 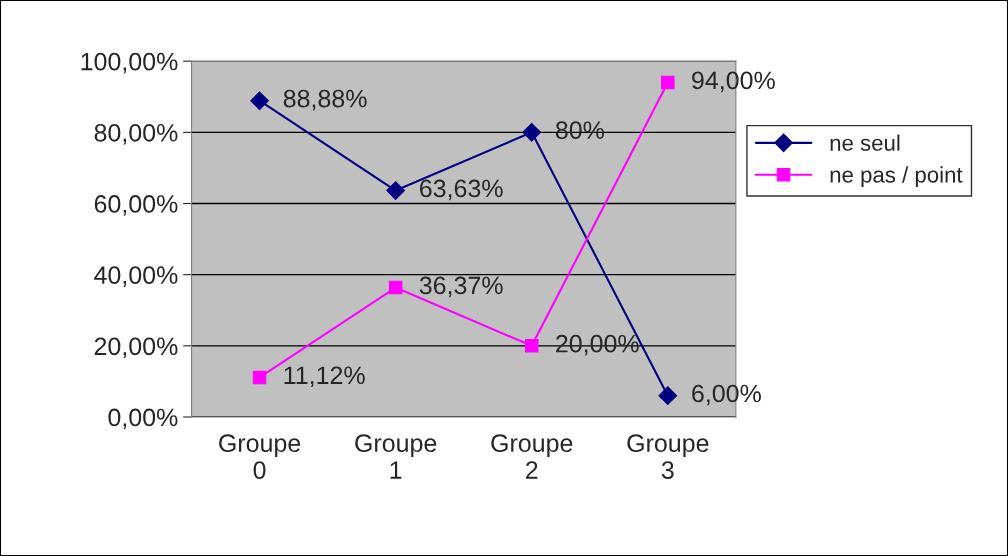 I want to click on y-tick-label: 80,00%, so click(x=136, y=134).